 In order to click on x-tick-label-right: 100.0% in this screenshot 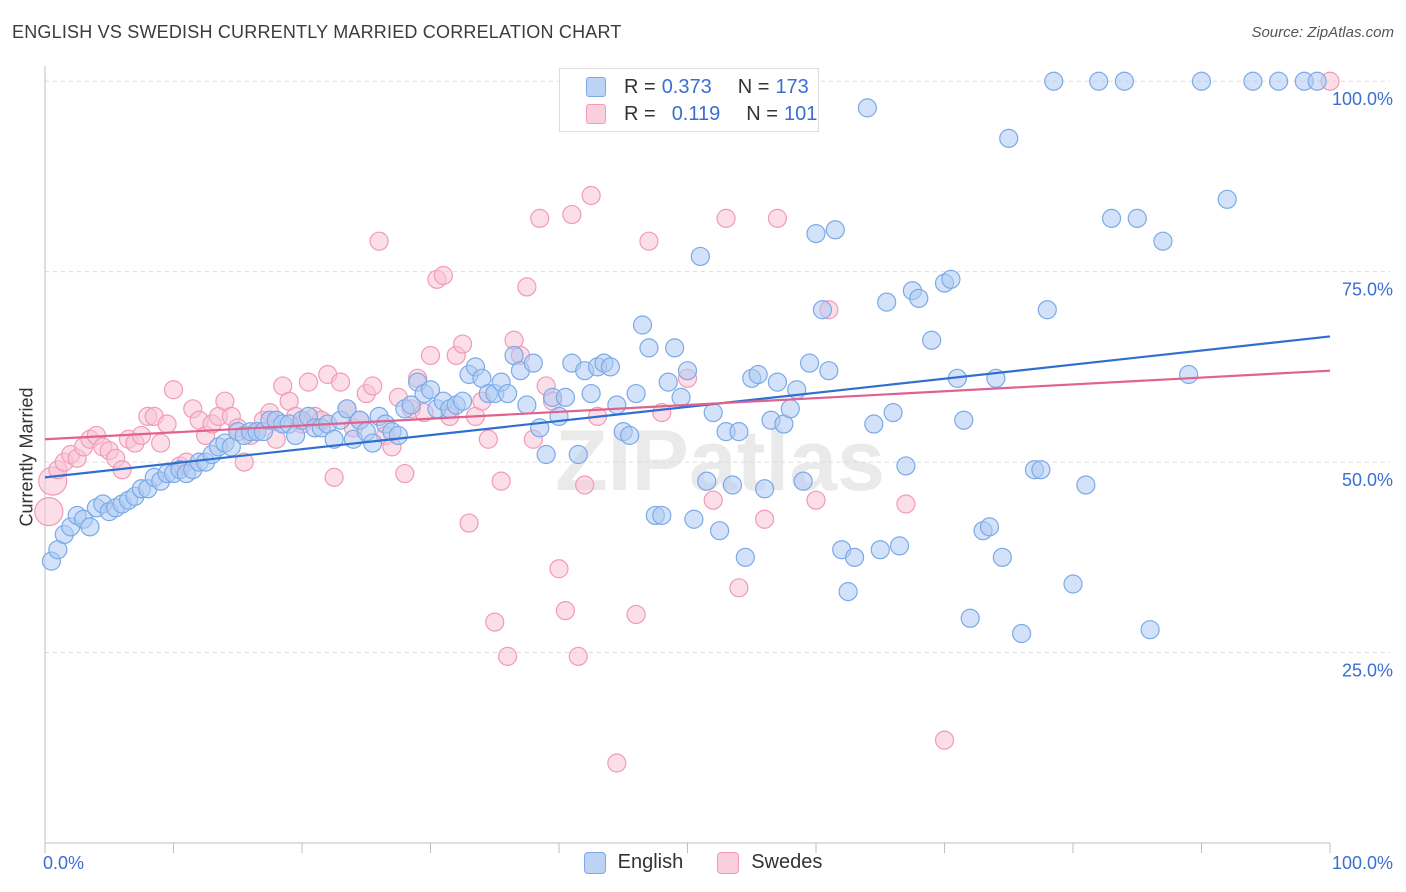, I will do `click(1362, 863)`.